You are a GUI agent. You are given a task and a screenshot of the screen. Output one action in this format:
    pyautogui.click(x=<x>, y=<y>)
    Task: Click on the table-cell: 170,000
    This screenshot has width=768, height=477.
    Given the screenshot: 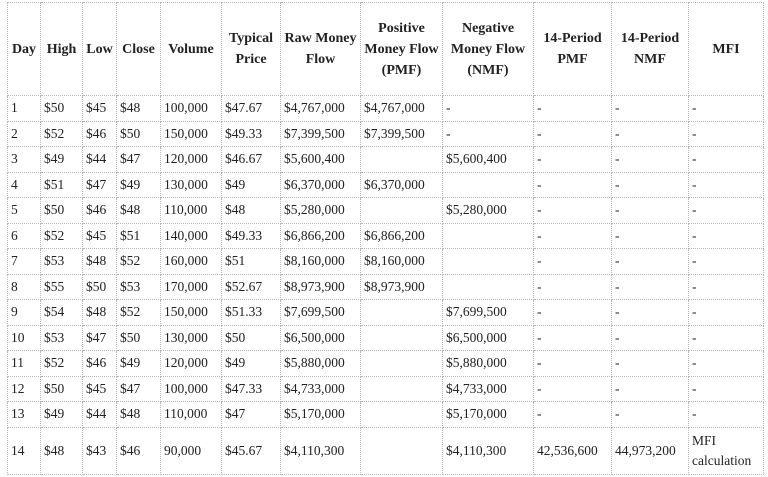 What is the action you would take?
    pyautogui.click(x=191, y=286)
    